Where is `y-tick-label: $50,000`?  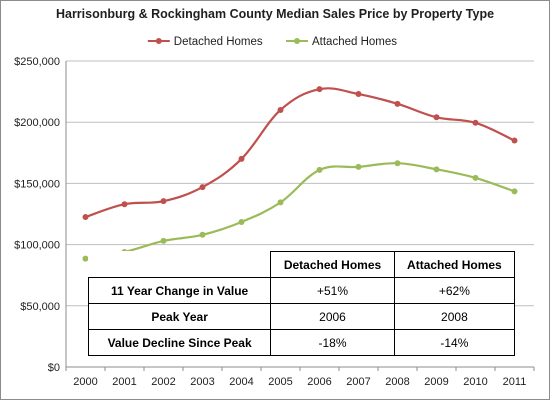 y-tick-label: $50,000 is located at coordinates (40, 307).